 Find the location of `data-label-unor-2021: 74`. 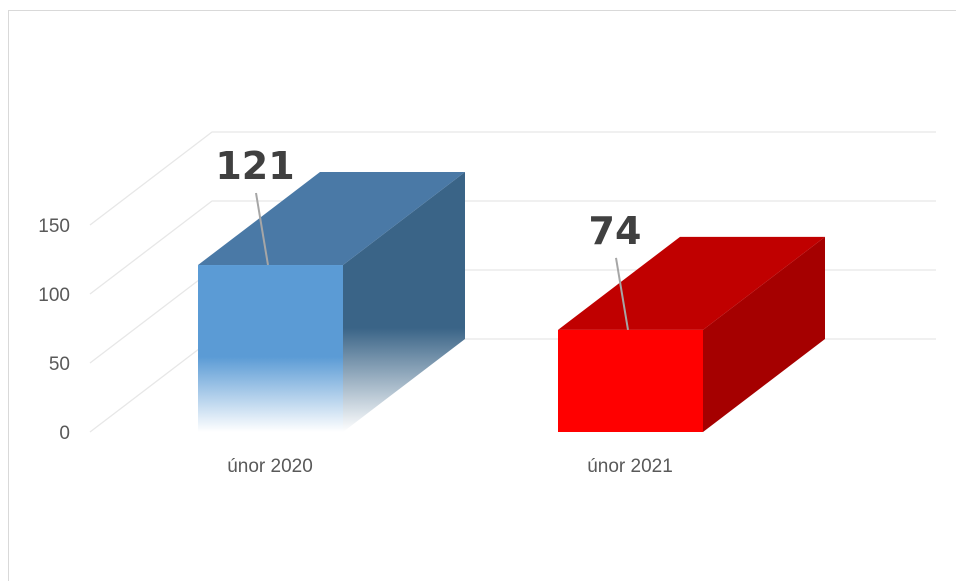

data-label-unor-2021: 74 is located at coordinates (615, 231).